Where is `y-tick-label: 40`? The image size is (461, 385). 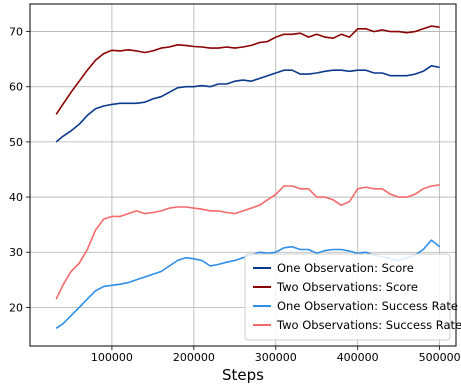
y-tick-label: 40 is located at coordinates (16, 197).